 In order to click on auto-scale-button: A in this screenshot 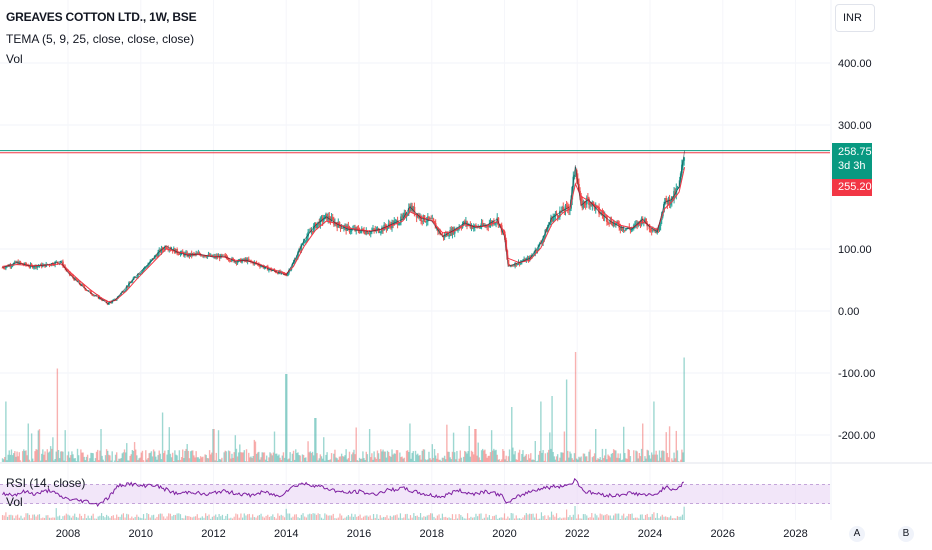, I will do `click(857, 534)`.